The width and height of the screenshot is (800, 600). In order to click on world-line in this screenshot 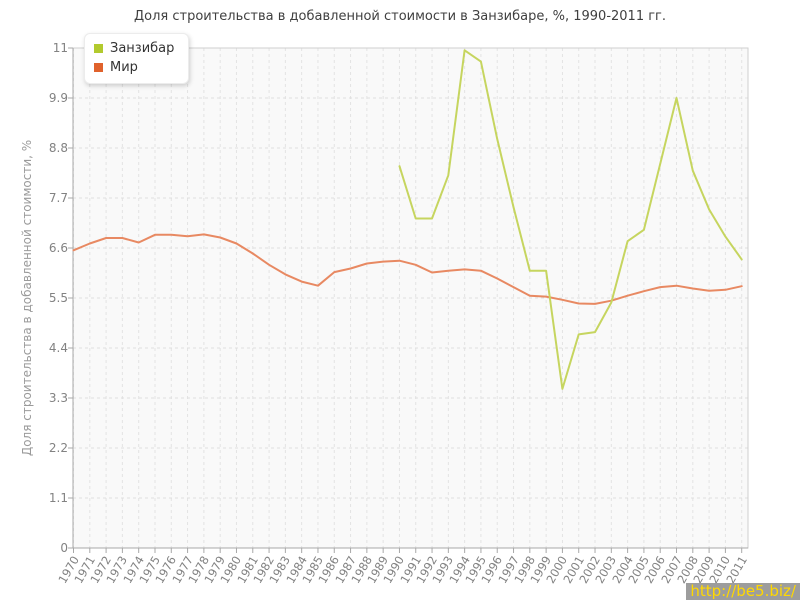, I will do `click(407, 269)`.